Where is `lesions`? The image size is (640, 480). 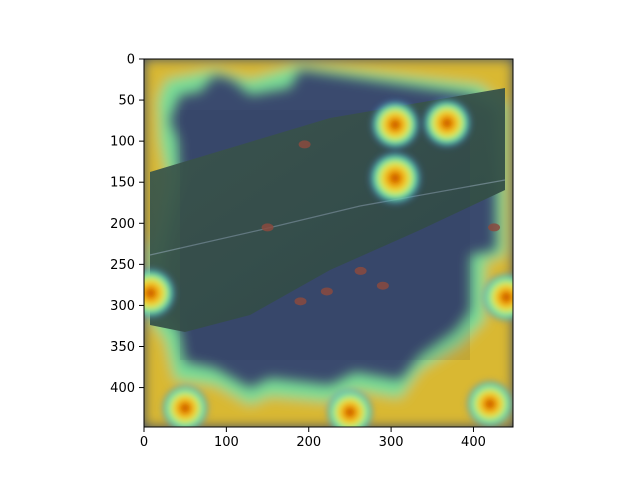 lesions is located at coordinates (381, 223).